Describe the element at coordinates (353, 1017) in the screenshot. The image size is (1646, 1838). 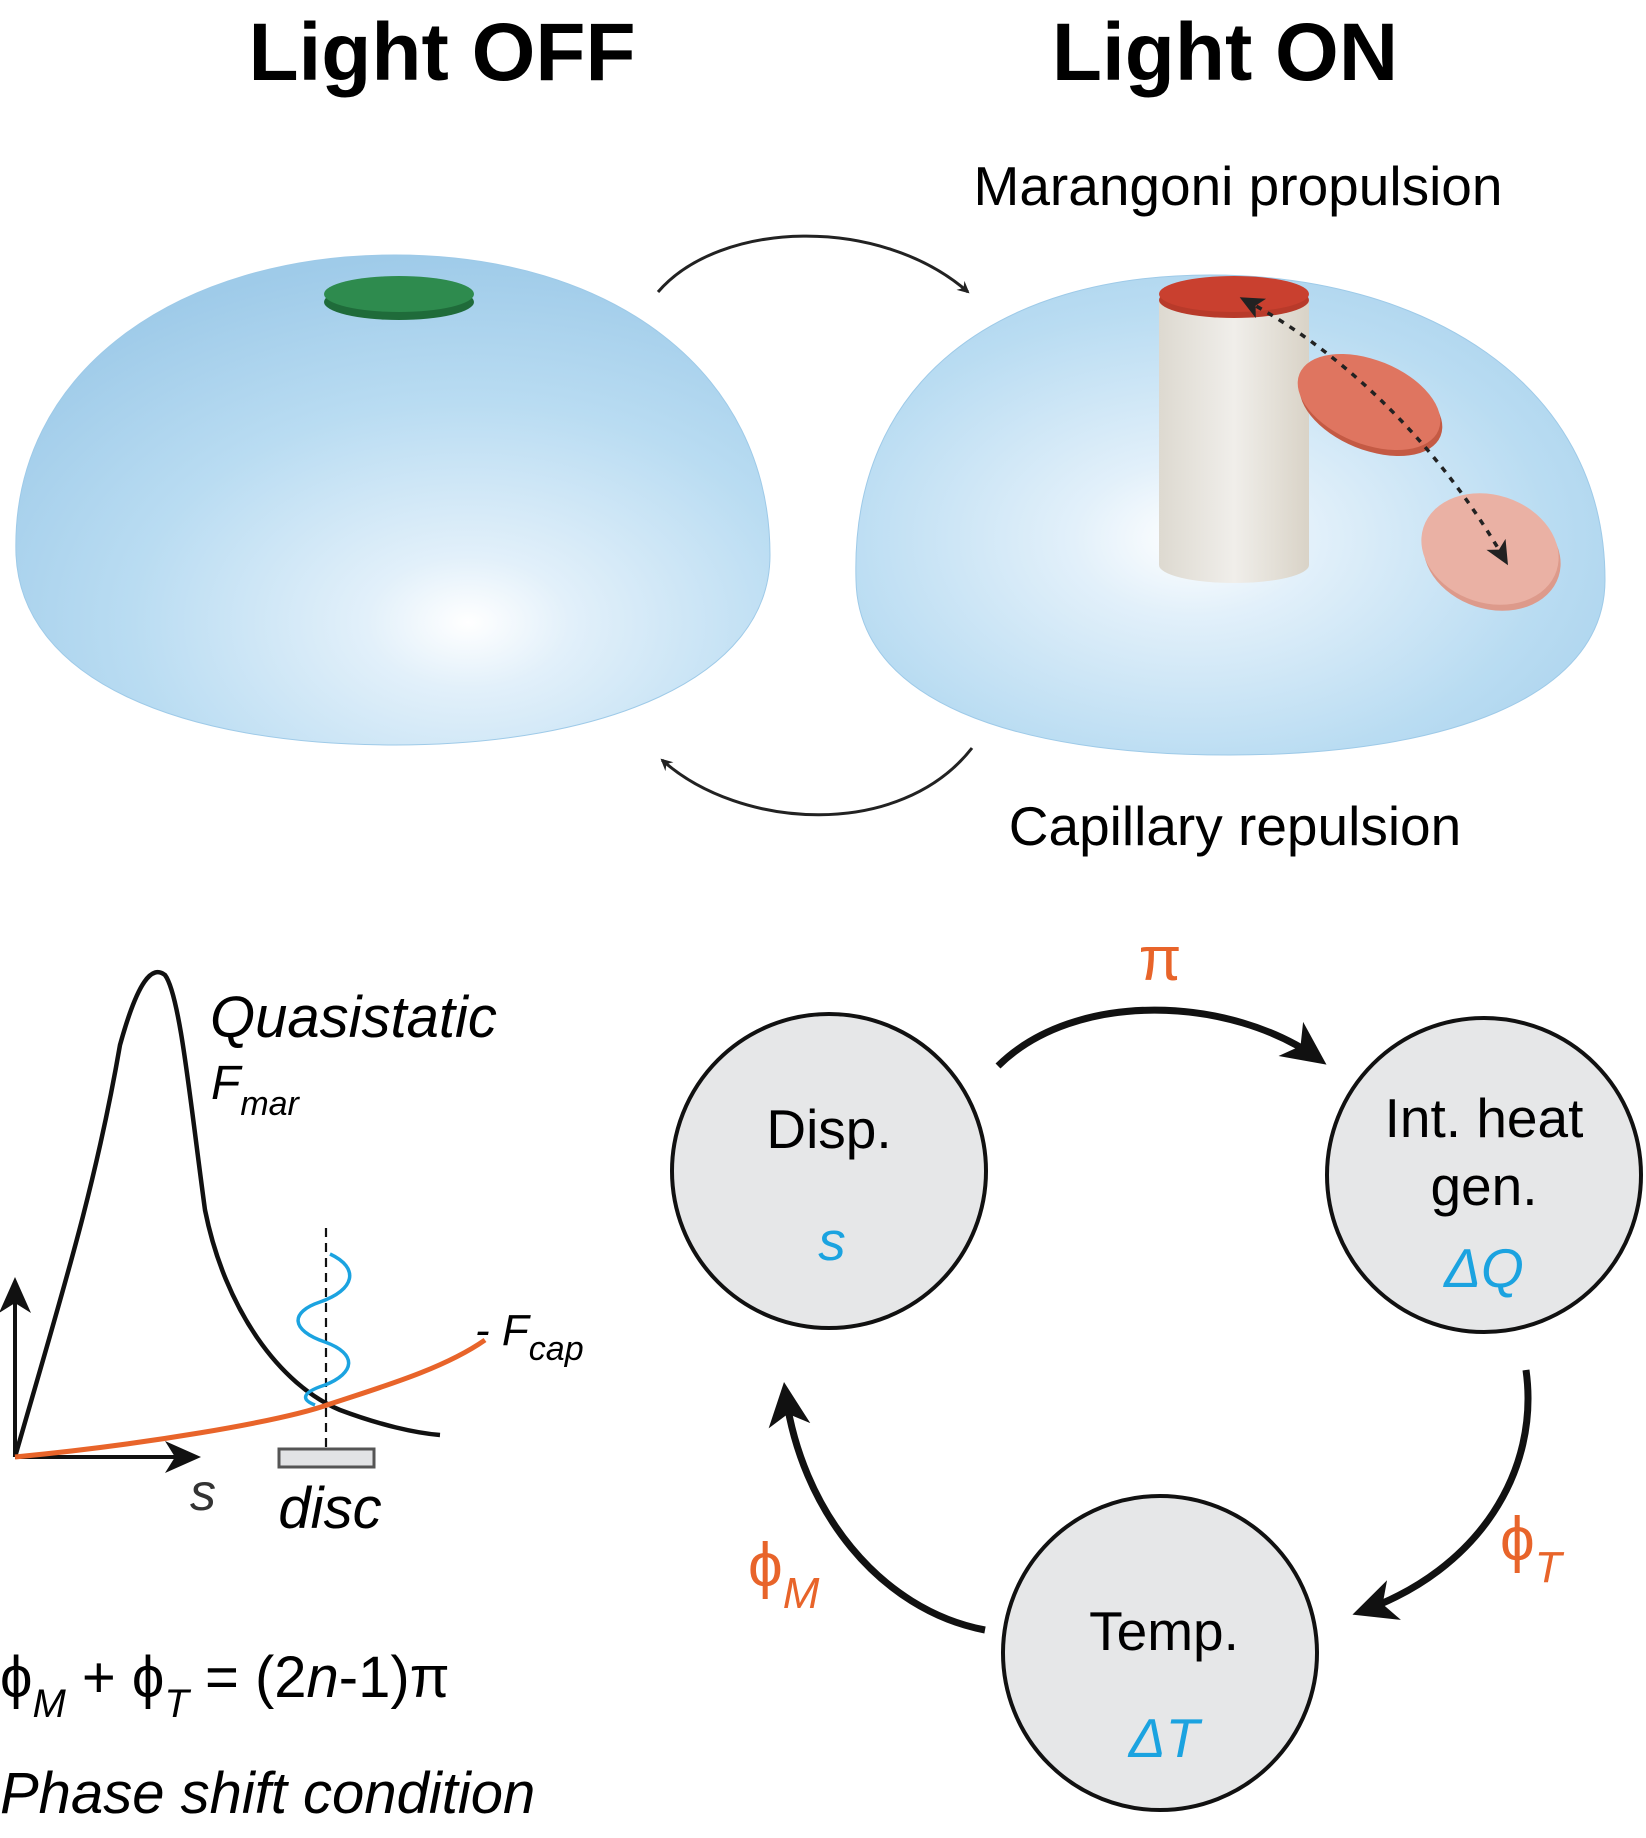
I see `label-quasistatic: Quasistatic` at that location.